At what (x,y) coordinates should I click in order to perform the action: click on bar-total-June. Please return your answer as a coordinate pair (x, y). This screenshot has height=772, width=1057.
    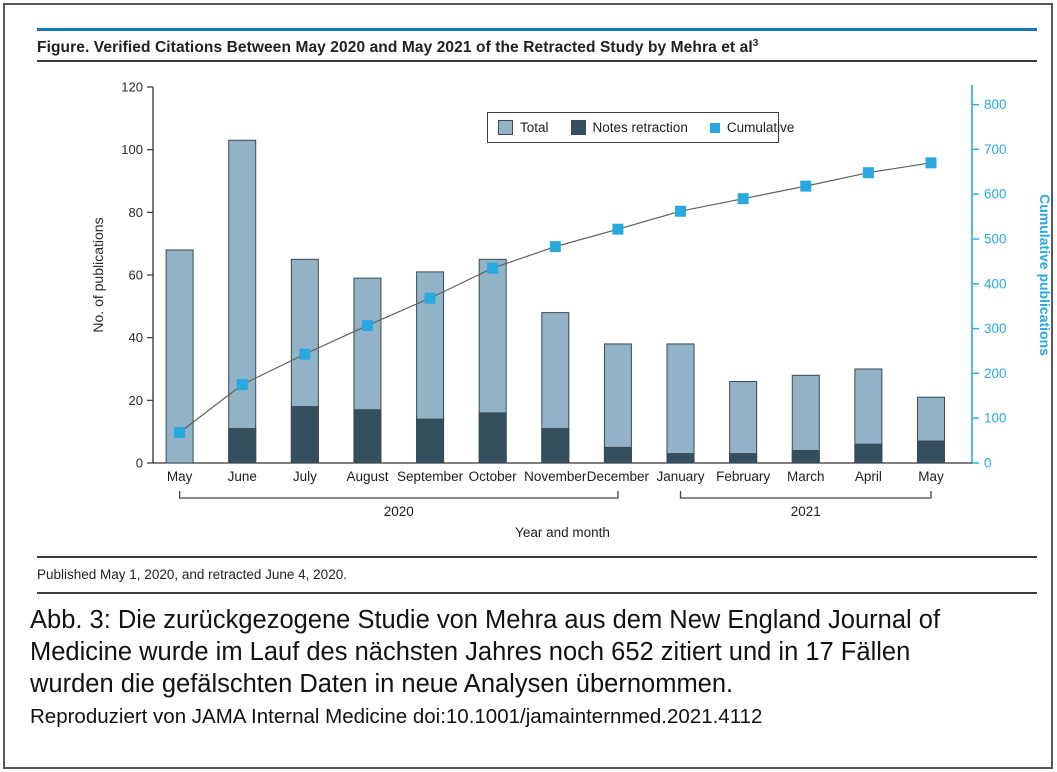
    Looking at the image, I should click on (242, 301).